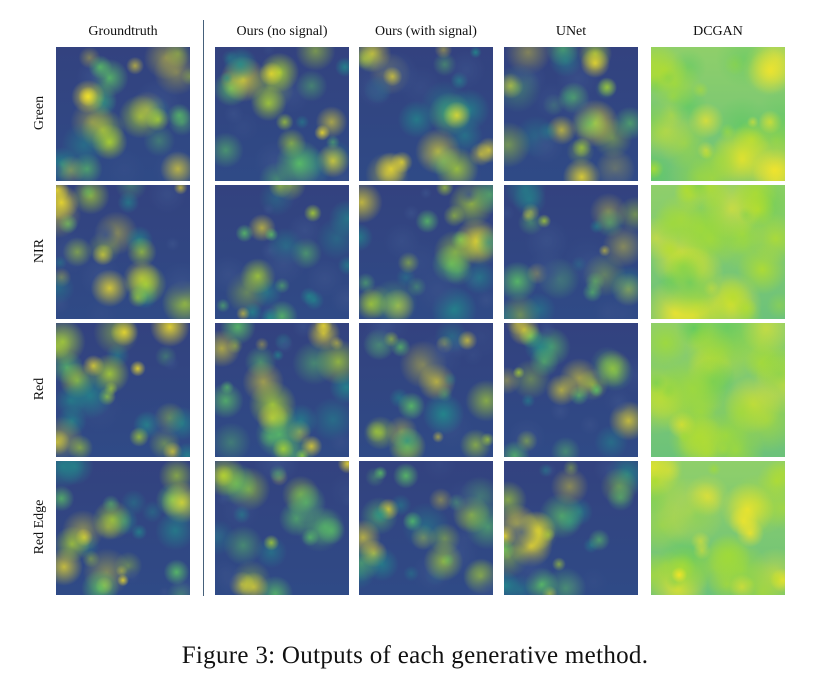 The image size is (830, 690). I want to click on row-label: Green, so click(39, 113).